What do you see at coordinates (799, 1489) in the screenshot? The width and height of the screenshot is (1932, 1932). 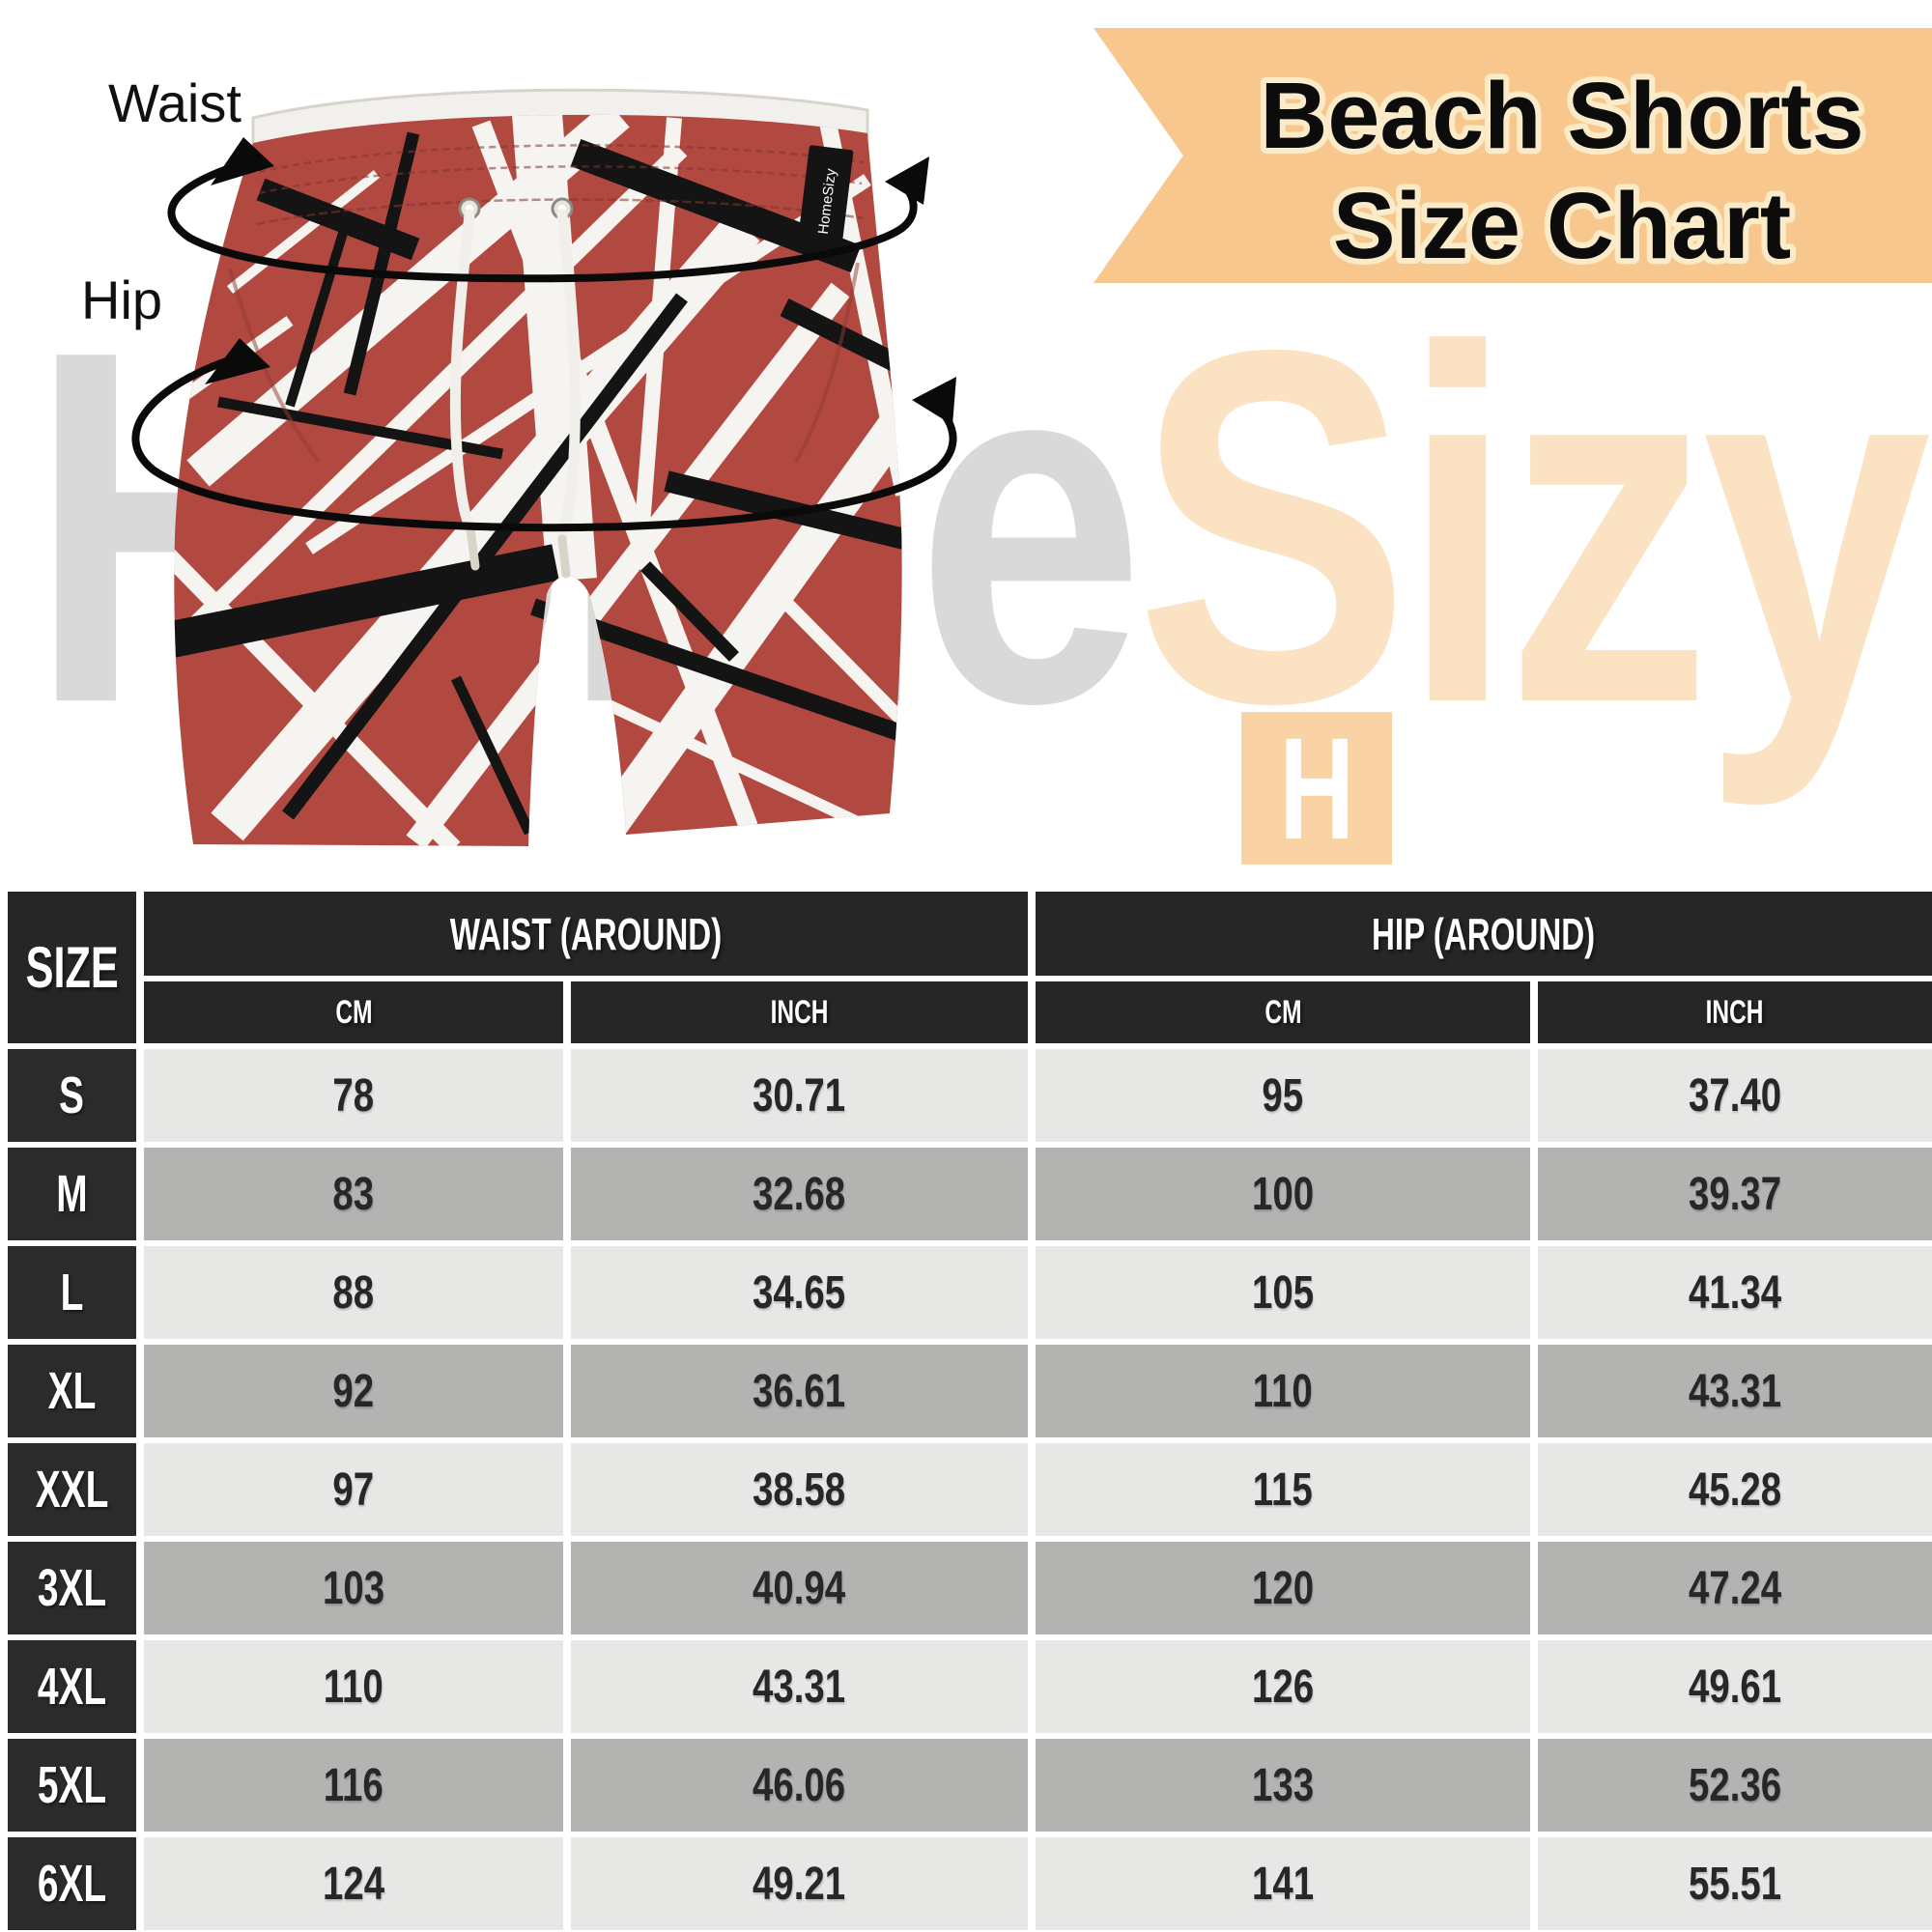 I see `waist-inch-value: 38.58` at bounding box center [799, 1489].